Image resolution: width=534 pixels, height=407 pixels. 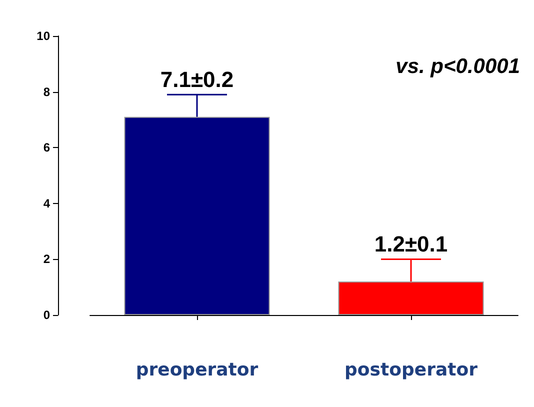 What do you see at coordinates (411, 244) in the screenshot?
I see `data-label: 1.2±0.1` at bounding box center [411, 244].